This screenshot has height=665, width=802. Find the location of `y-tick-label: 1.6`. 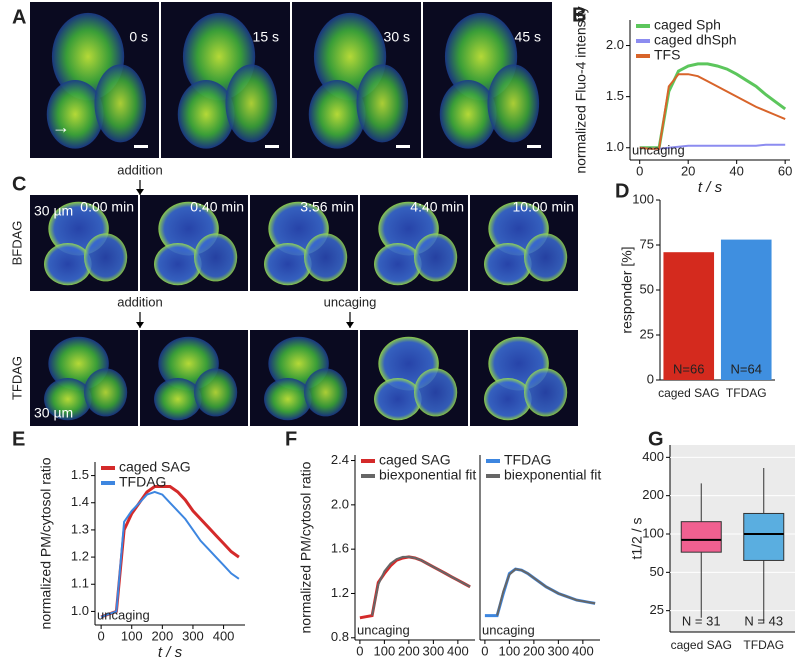

y-tick-label: 1.6 is located at coordinates (340, 548).